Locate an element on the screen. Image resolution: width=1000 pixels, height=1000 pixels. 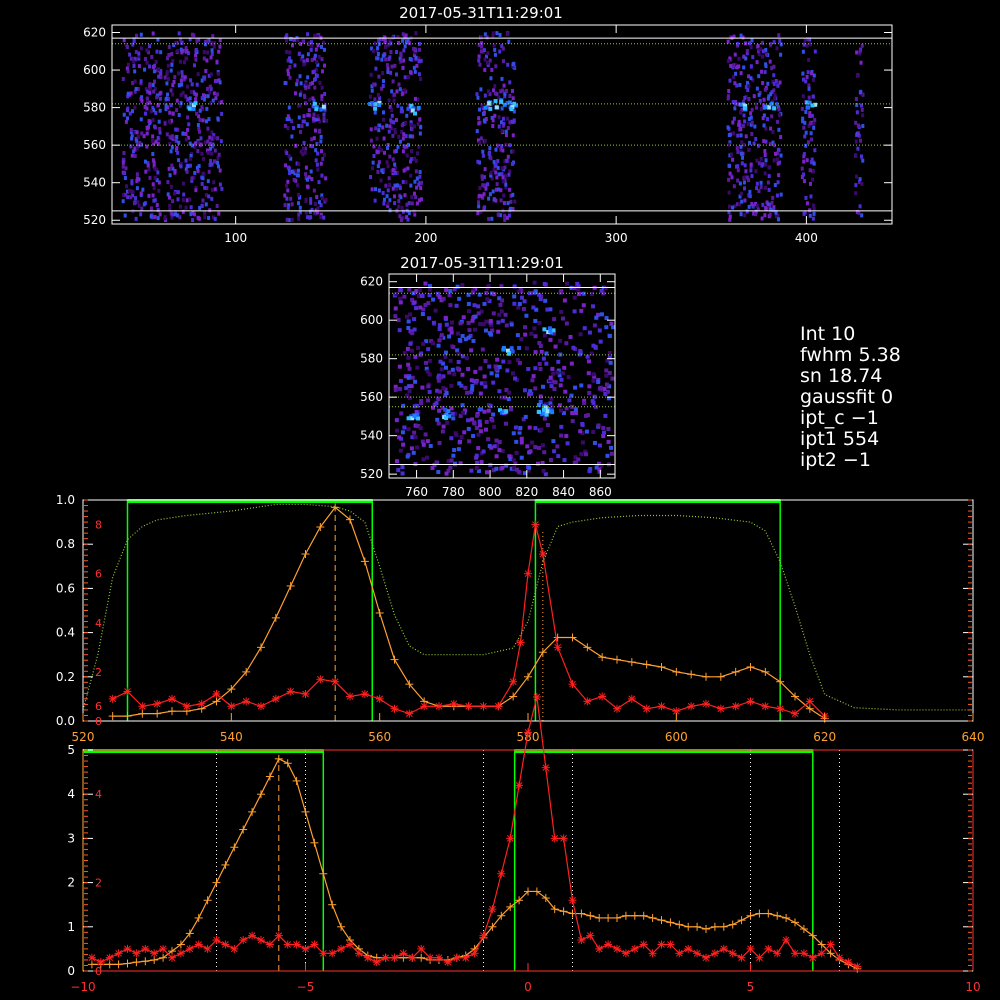
x-tick-label: 400 is located at coordinates (806, 238).